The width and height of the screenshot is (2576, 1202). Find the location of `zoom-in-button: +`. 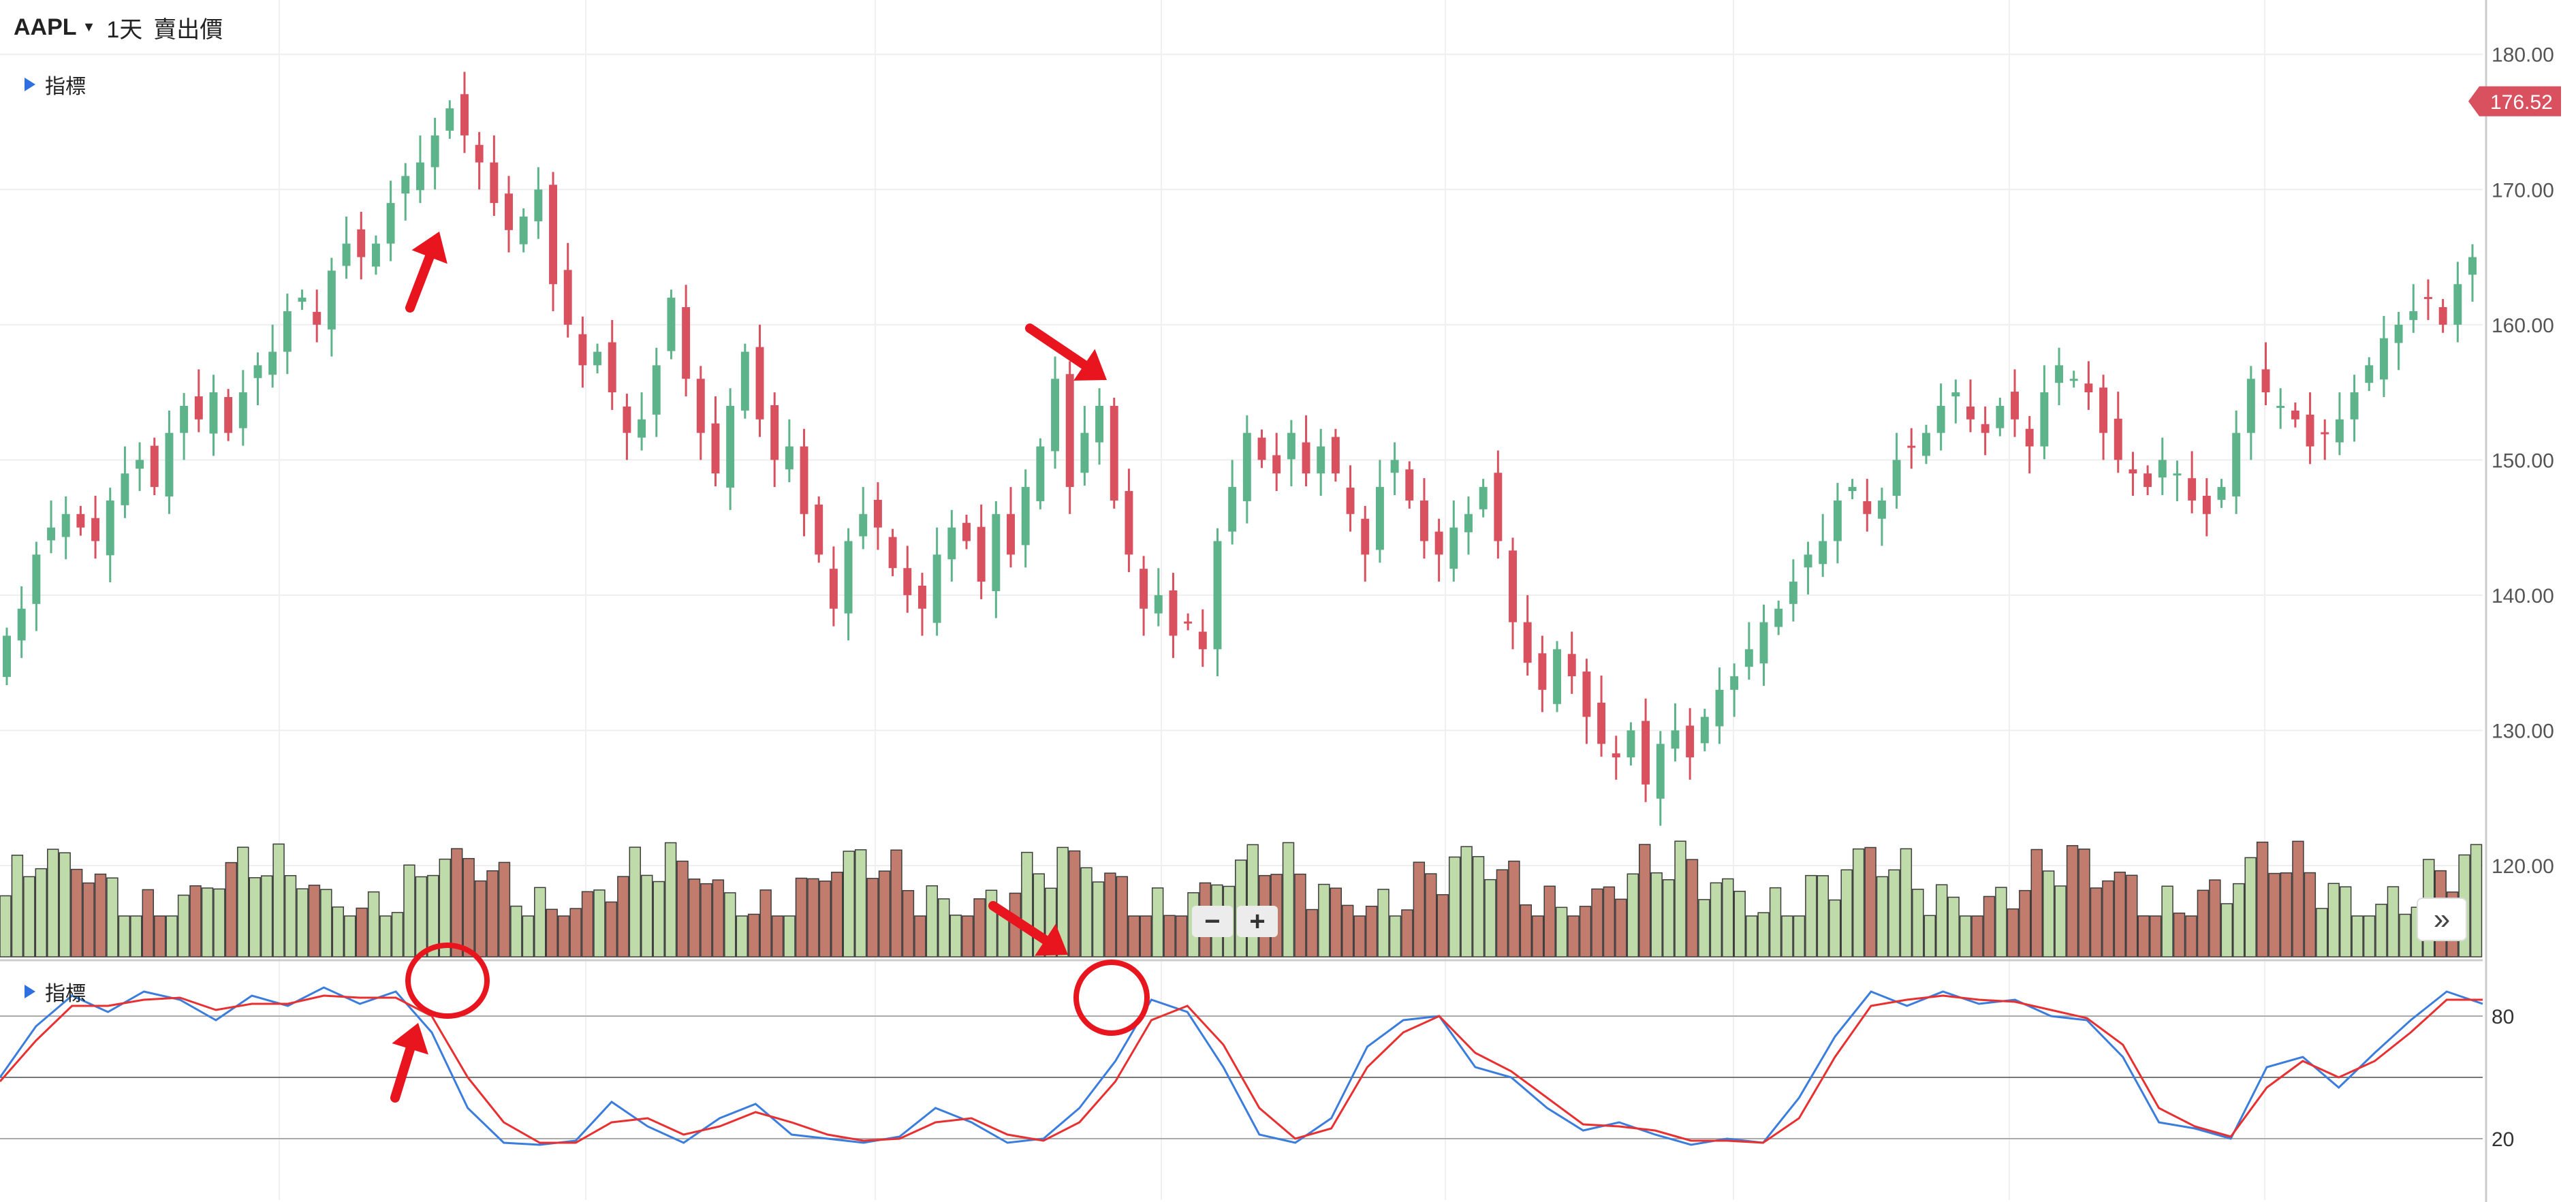

zoom-in-button: + is located at coordinates (1257, 922).